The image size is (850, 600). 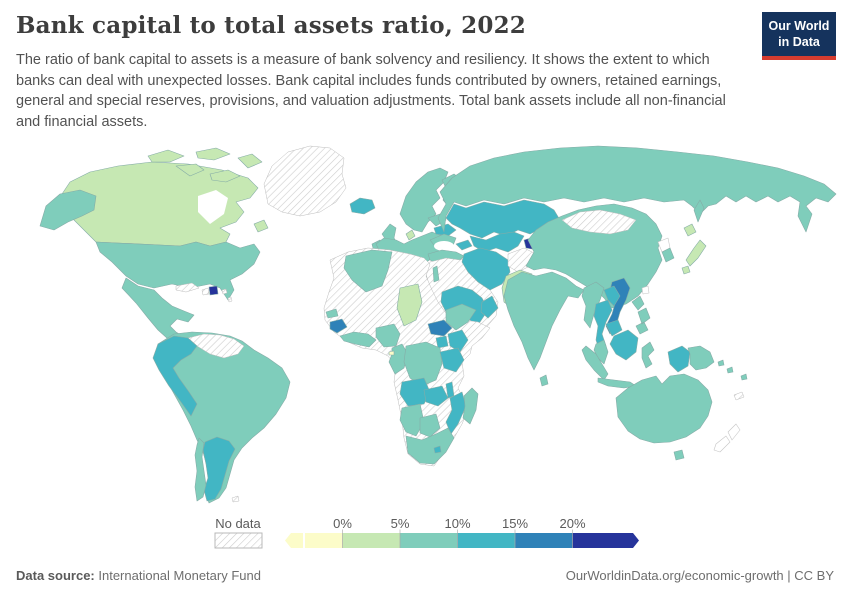 I want to click on country-colombia-ecuador-peru, so click(x=175, y=376).